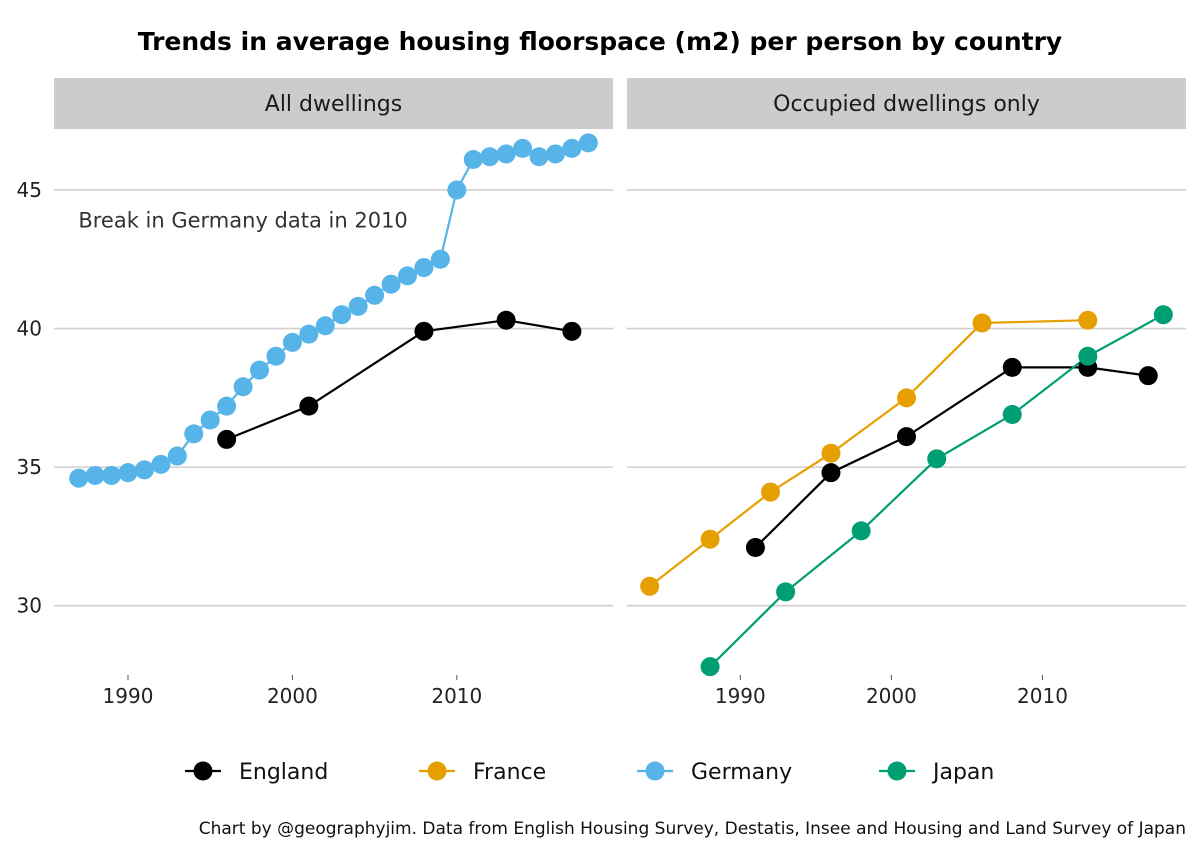  What do you see at coordinates (29, 190) in the screenshot?
I see `y-tick-label: 45` at bounding box center [29, 190].